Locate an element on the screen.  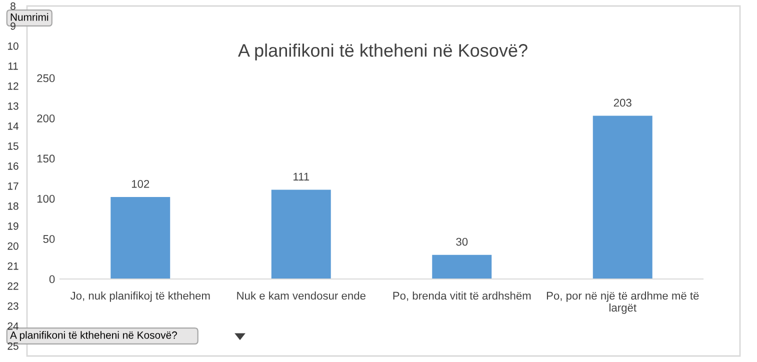
text: 14 is located at coordinates (13, 126).